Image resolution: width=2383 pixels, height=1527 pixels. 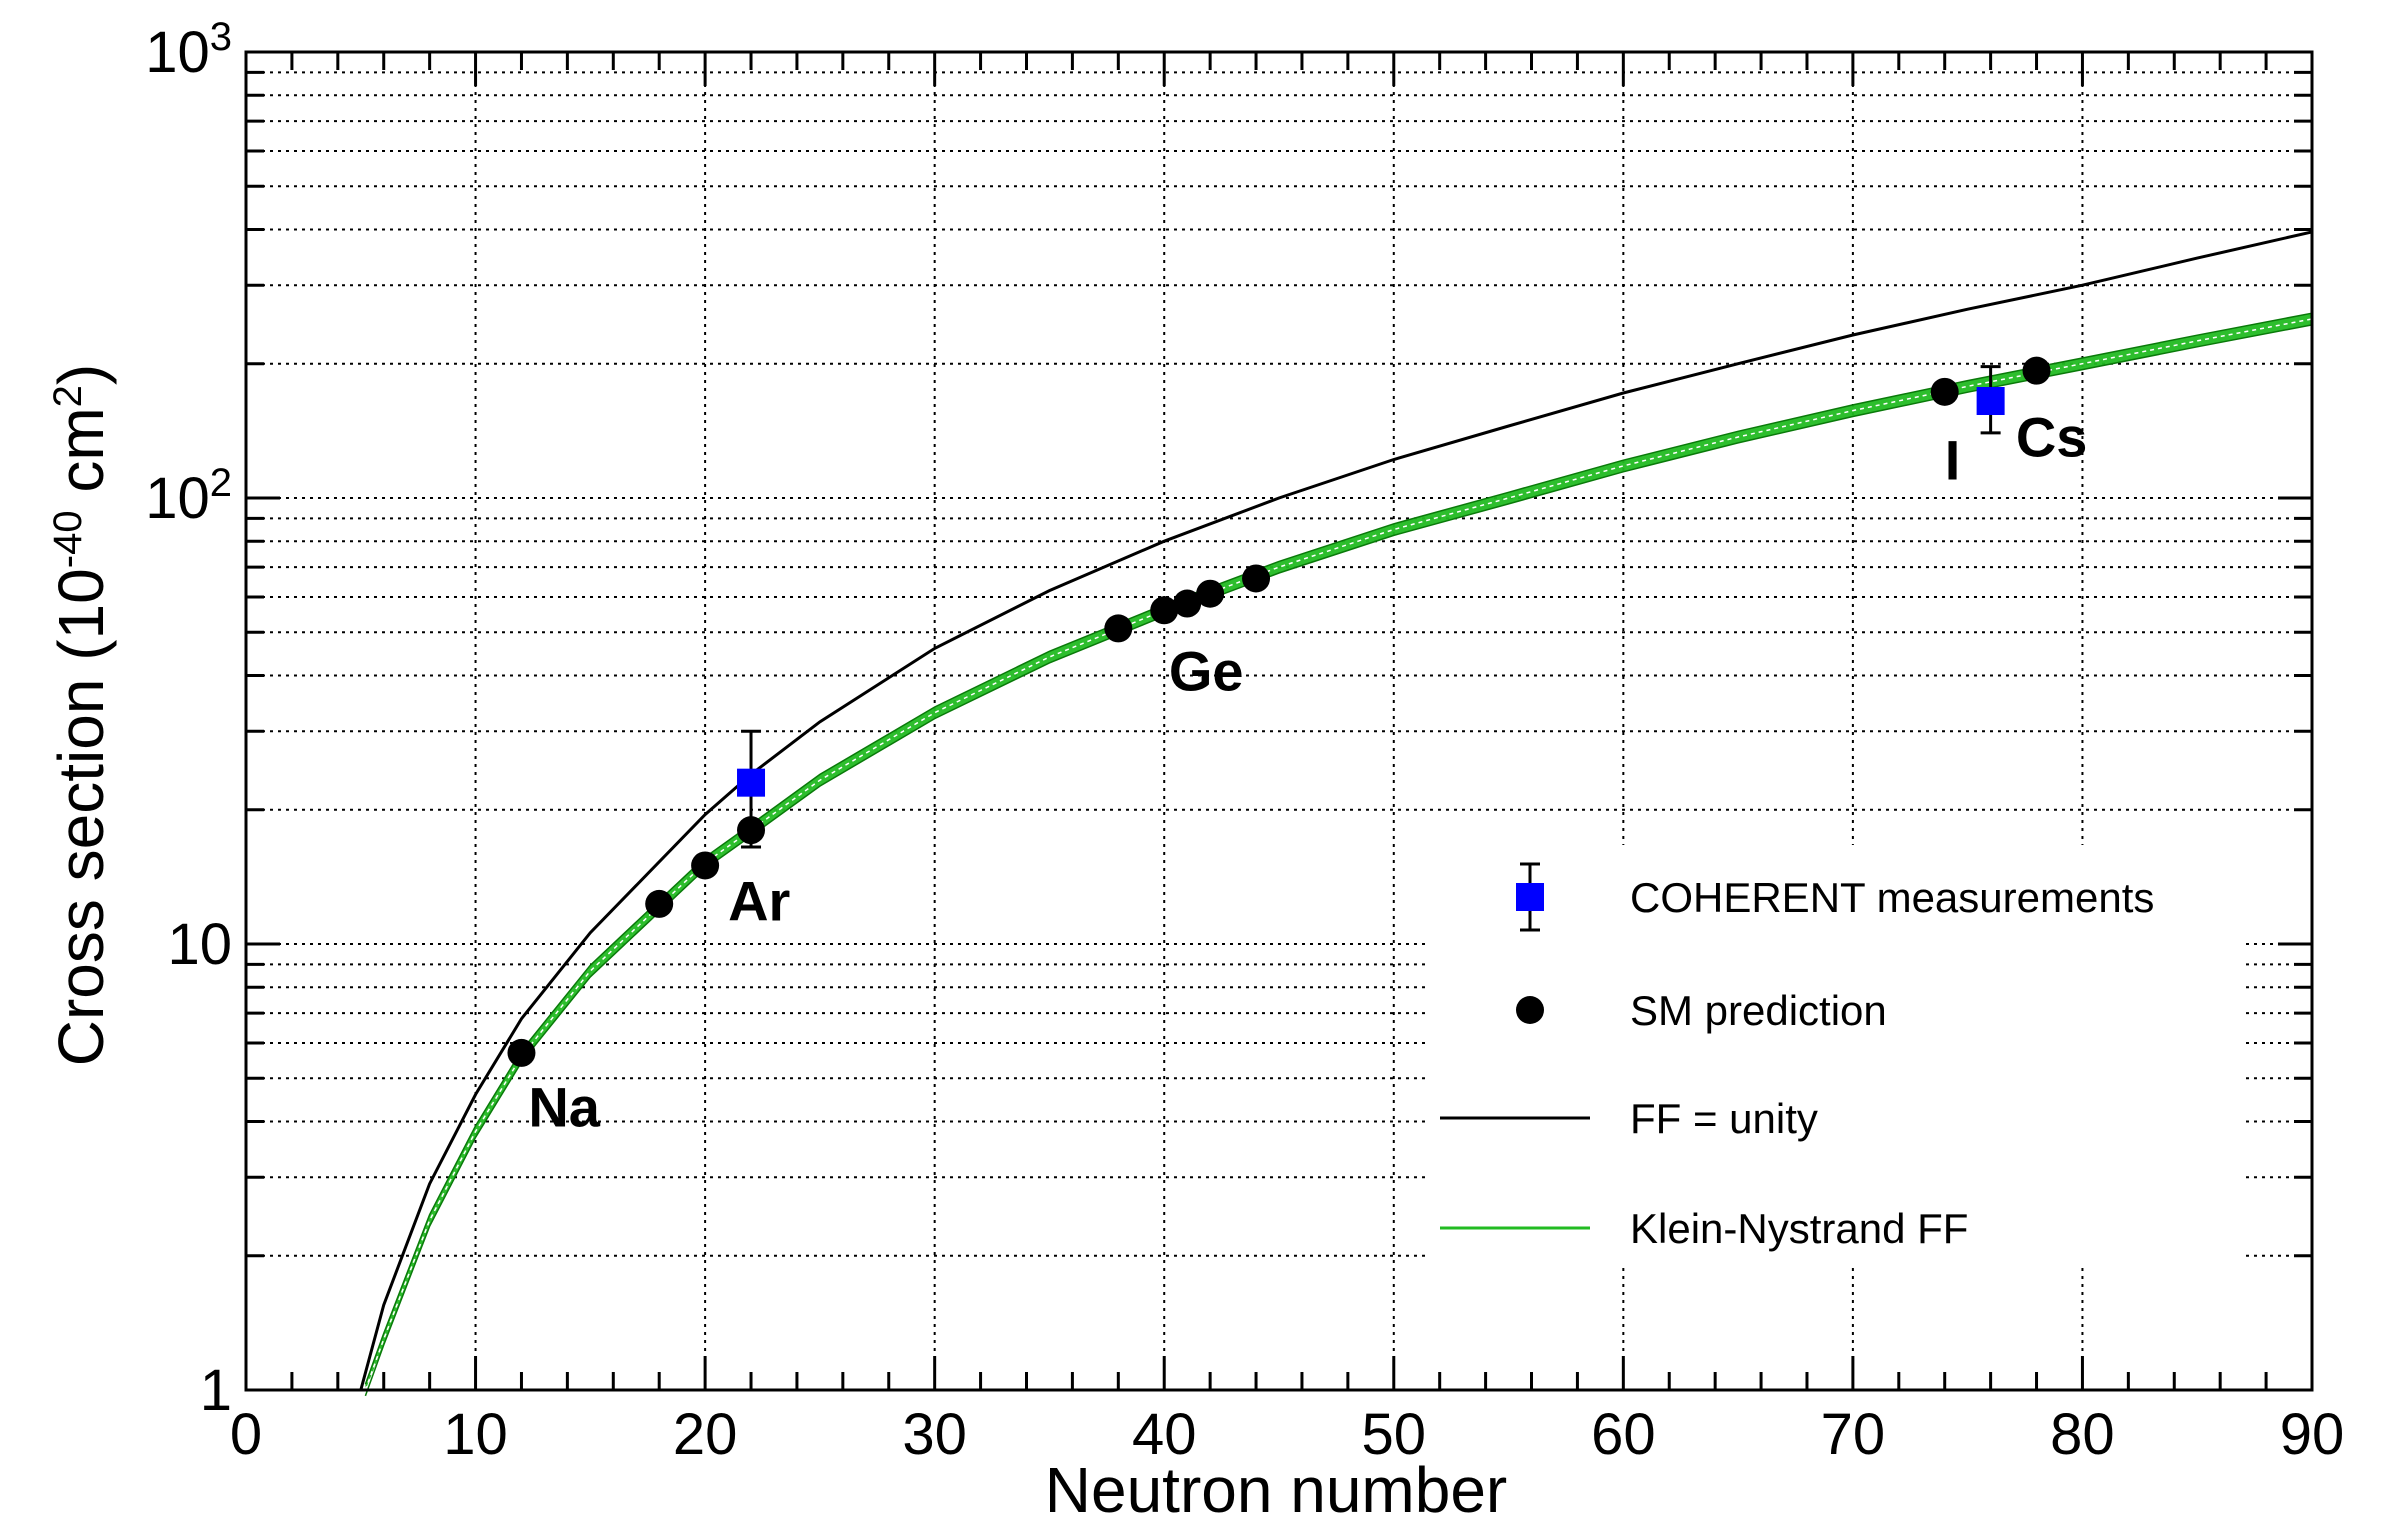 What do you see at coordinates (564, 1106) in the screenshot?
I see `element-label-na: Na` at bounding box center [564, 1106].